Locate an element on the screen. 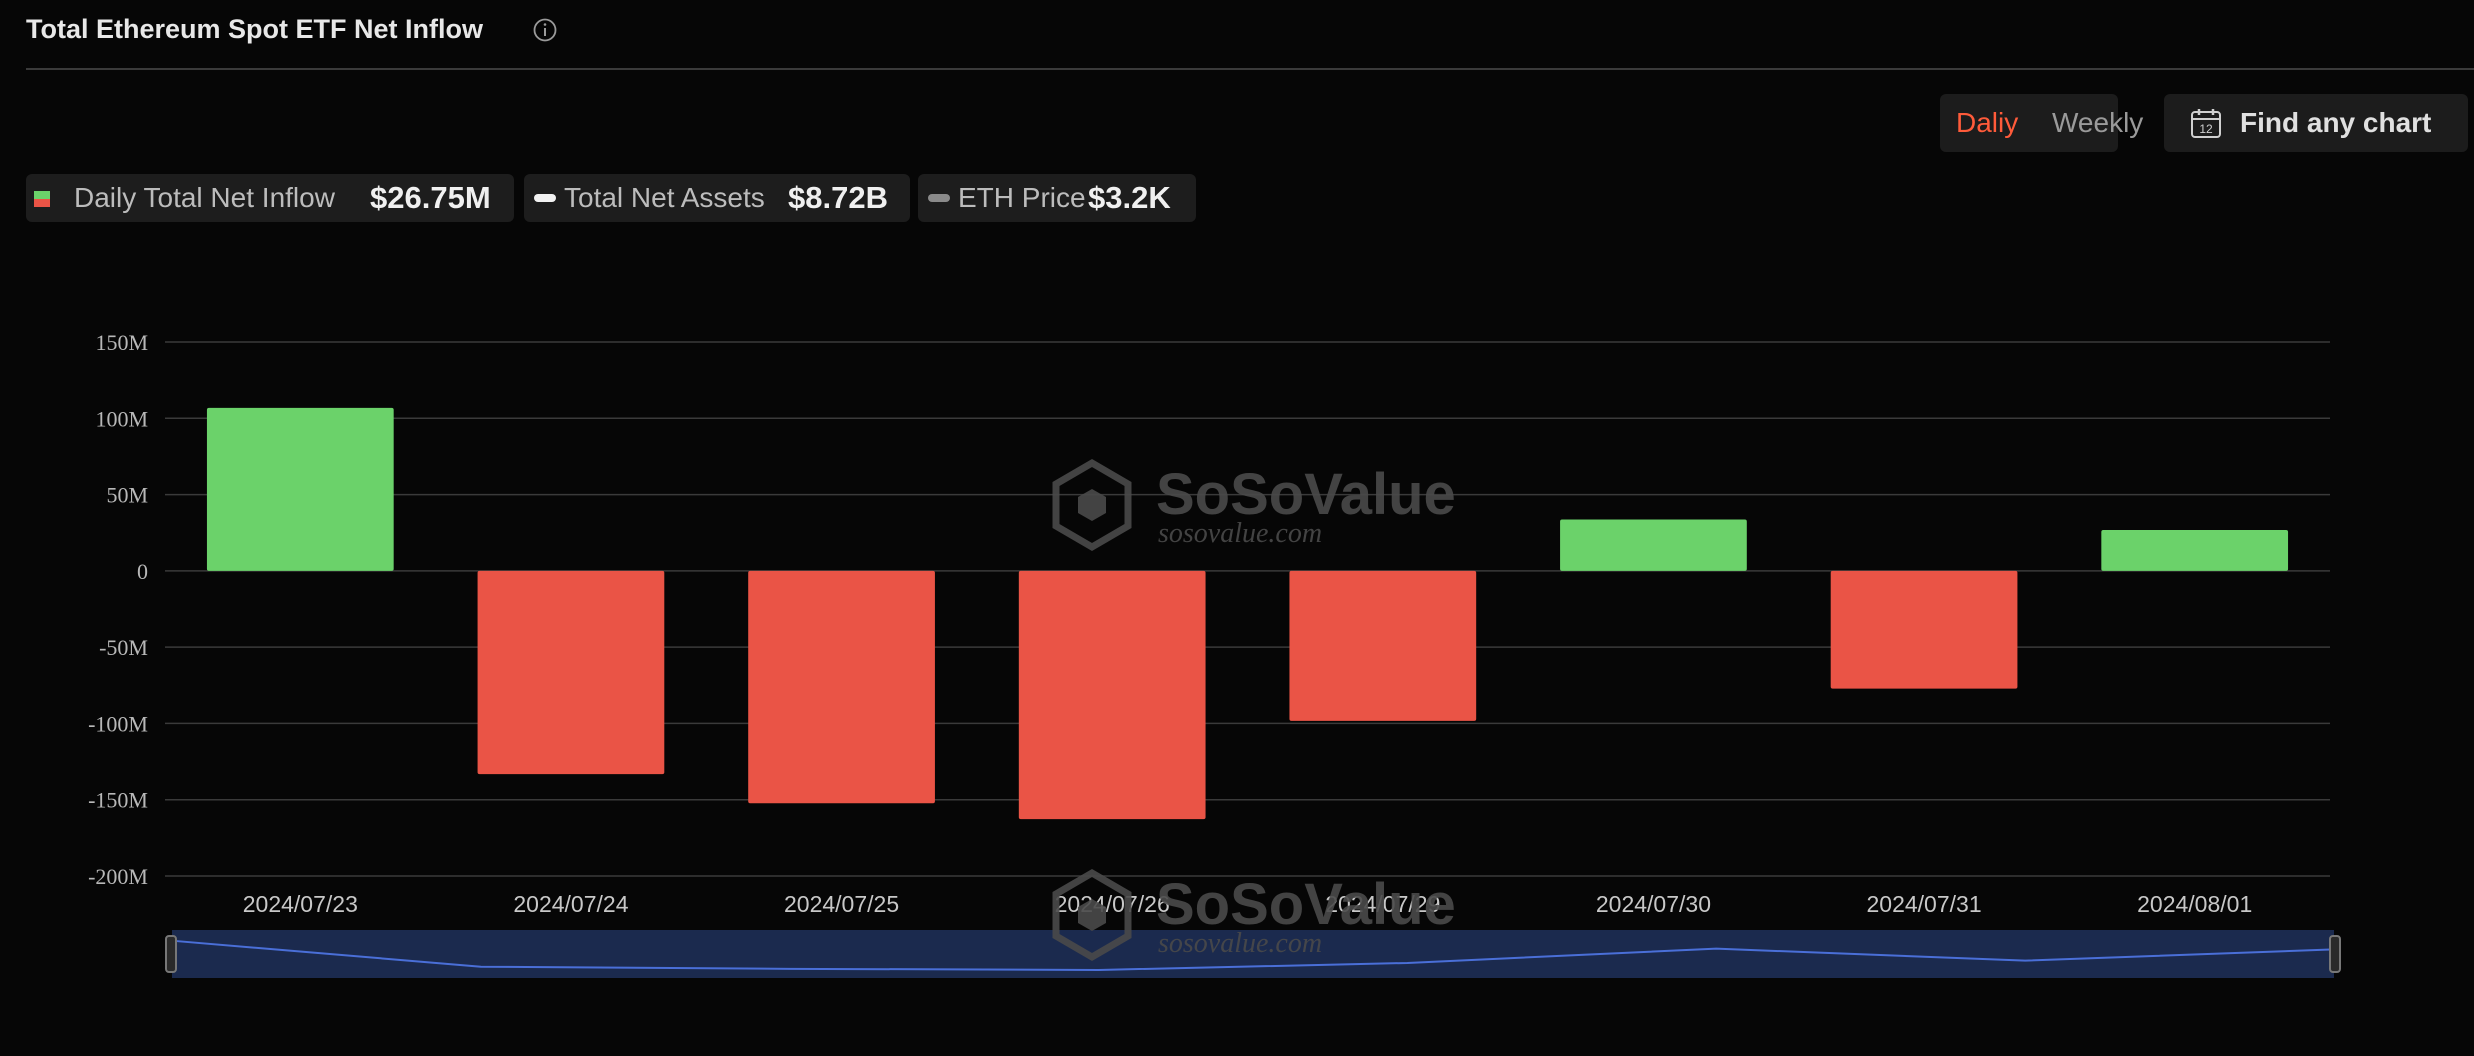 This screenshot has width=2474, height=1056. weekly-toggle-button: Weekly is located at coordinates (2098, 122).